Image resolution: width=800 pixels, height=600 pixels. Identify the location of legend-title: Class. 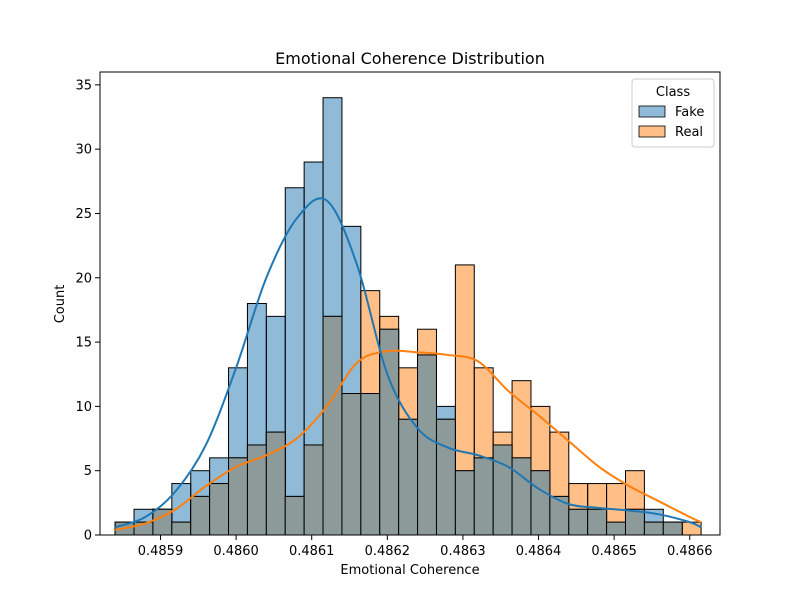
(673, 92).